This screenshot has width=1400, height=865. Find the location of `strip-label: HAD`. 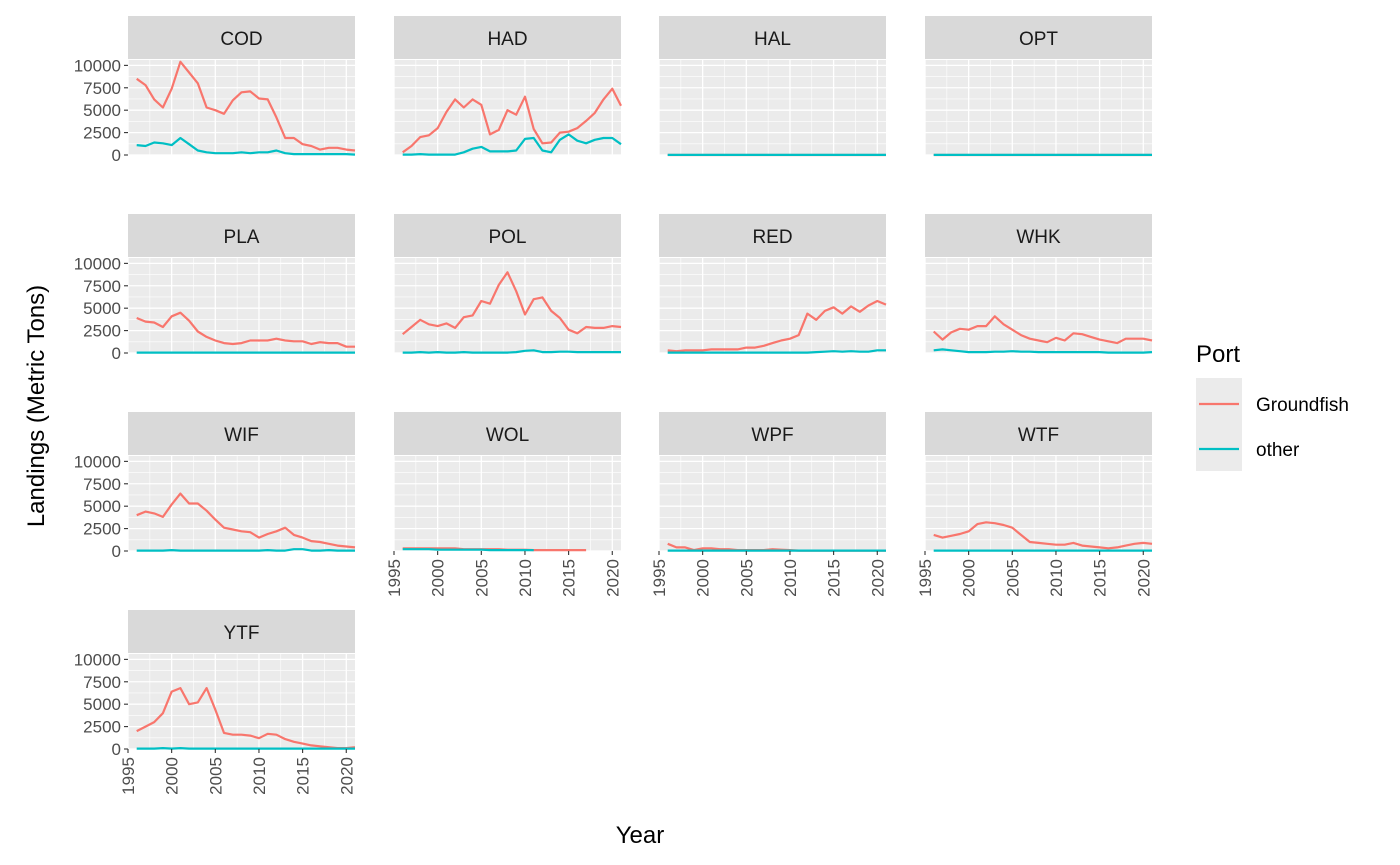

strip-label: HAD is located at coordinates (507, 39).